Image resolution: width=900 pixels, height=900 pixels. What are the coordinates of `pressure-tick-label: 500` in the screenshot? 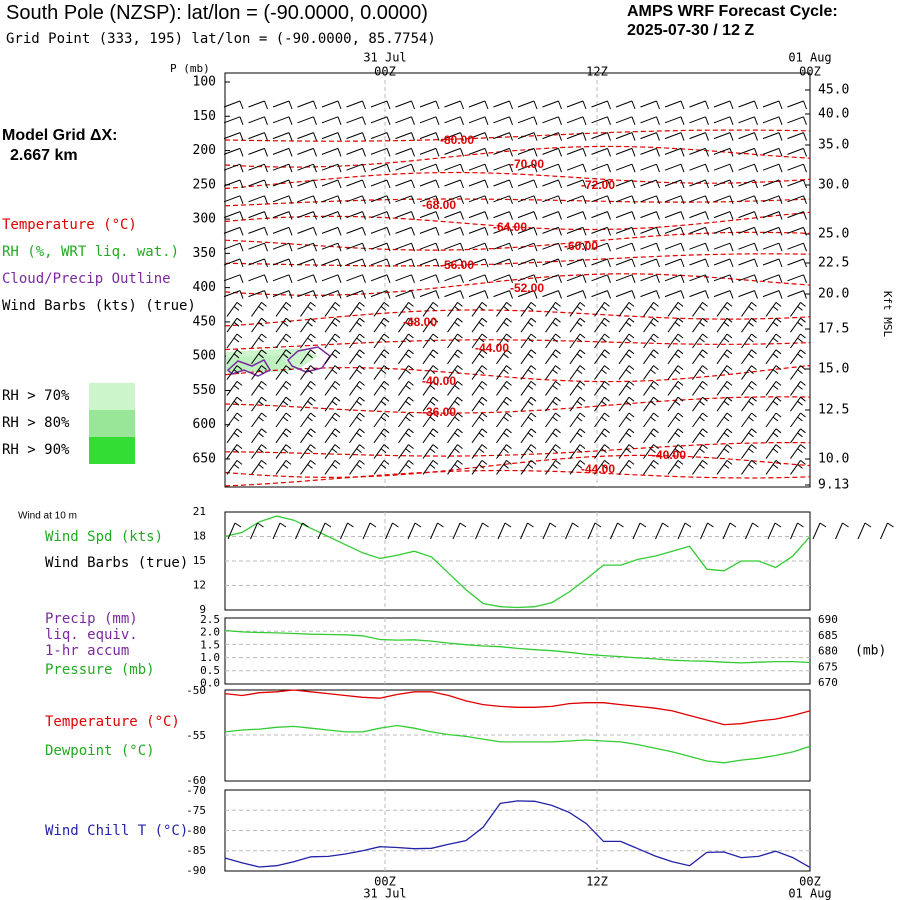 It's located at (204, 356).